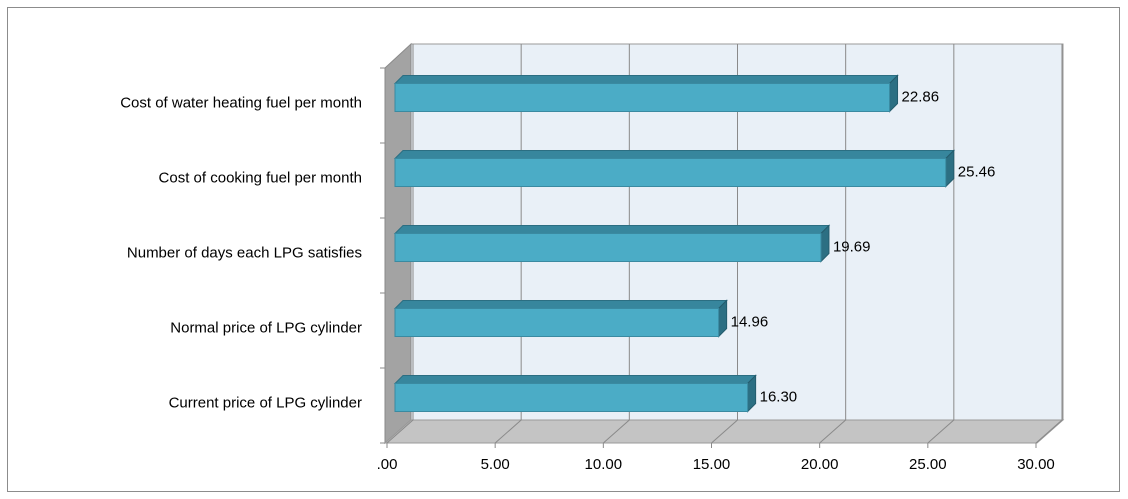 The image size is (1128, 499). What do you see at coordinates (921, 96) in the screenshot?
I see `value-label: 22.86` at bounding box center [921, 96].